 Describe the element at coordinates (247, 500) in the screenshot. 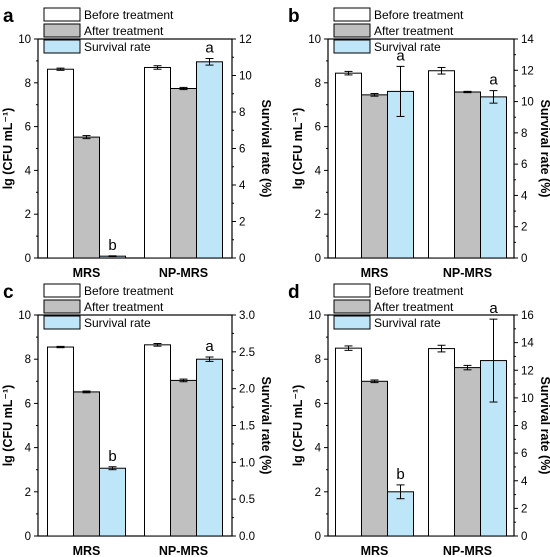

I see `y-right-tick-label: 0.5` at that location.